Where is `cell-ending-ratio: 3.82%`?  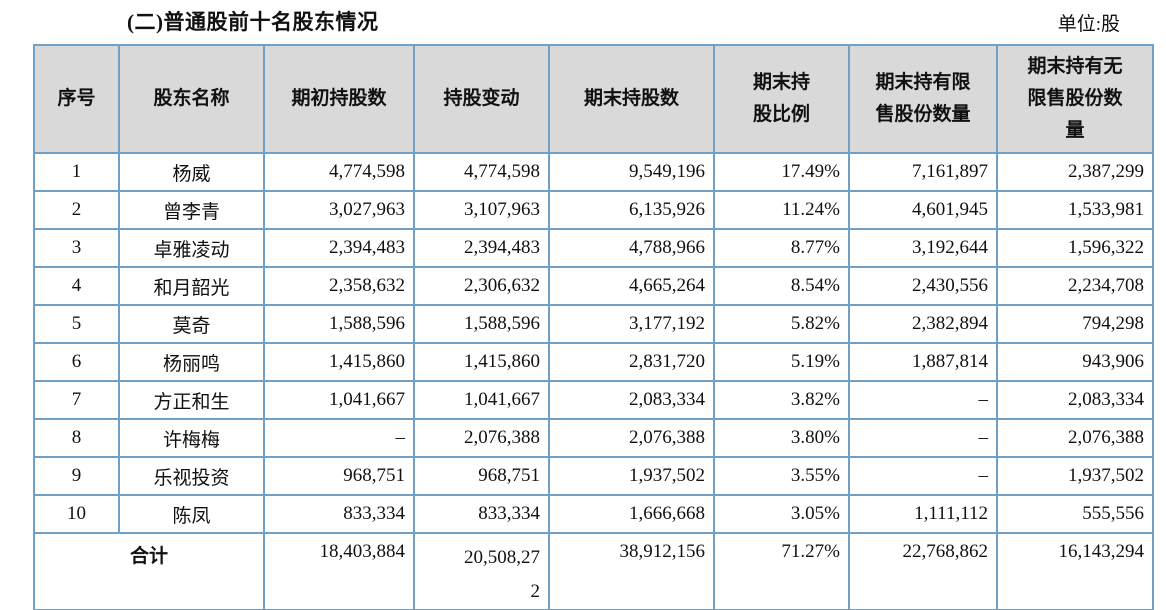
cell-ending-ratio: 3.82% is located at coordinates (781, 400).